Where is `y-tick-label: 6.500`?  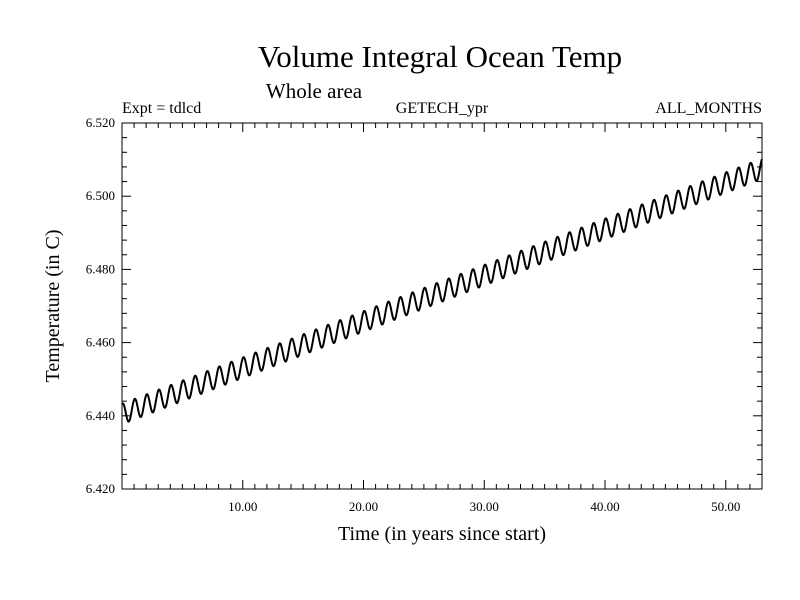 y-tick-label: 6.500 is located at coordinates (100, 195).